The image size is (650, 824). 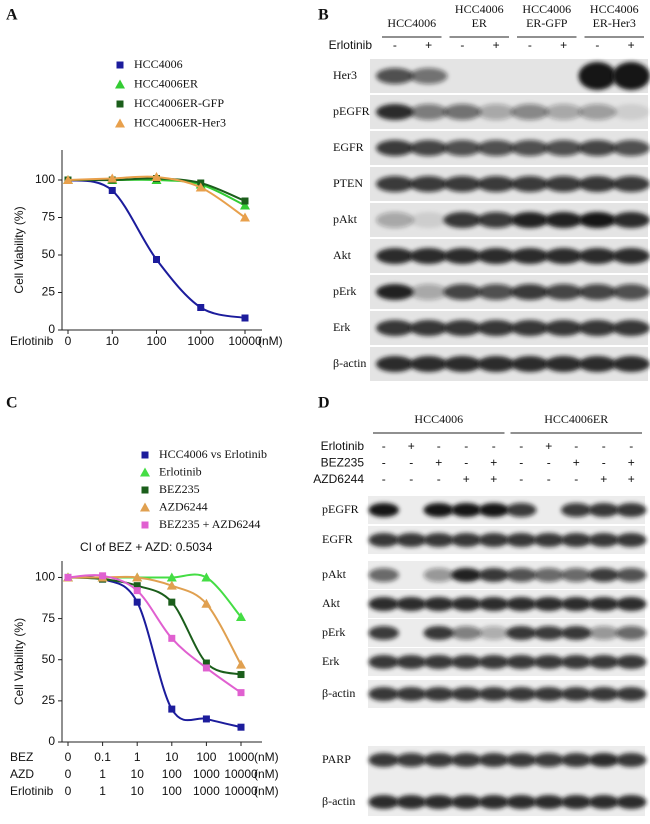 I want to click on x-tick-label: 100, so click(x=172, y=791).